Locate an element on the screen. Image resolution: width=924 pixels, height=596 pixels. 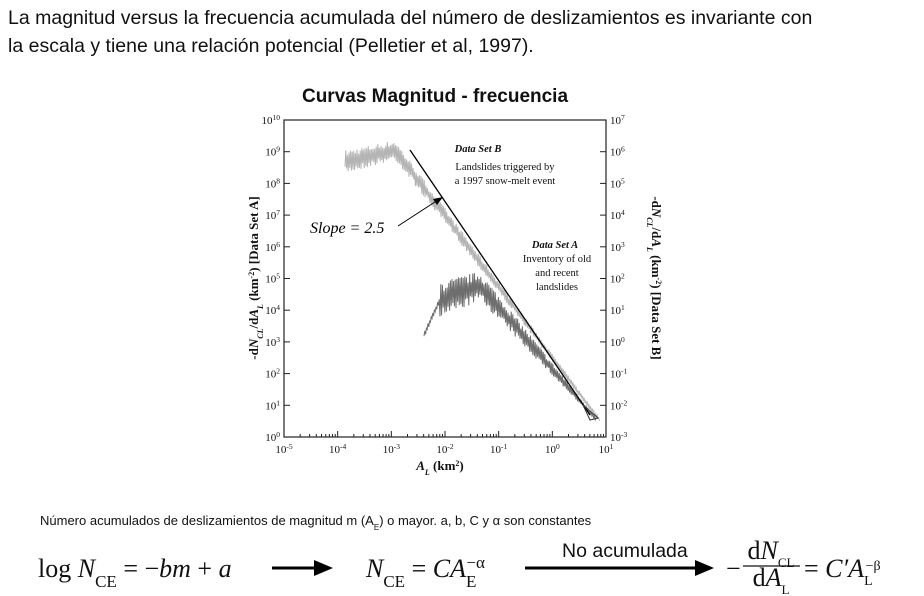
y2-axis-label: -dNCL/dAL (km-2) [Data Set B] is located at coordinates (655, 277).